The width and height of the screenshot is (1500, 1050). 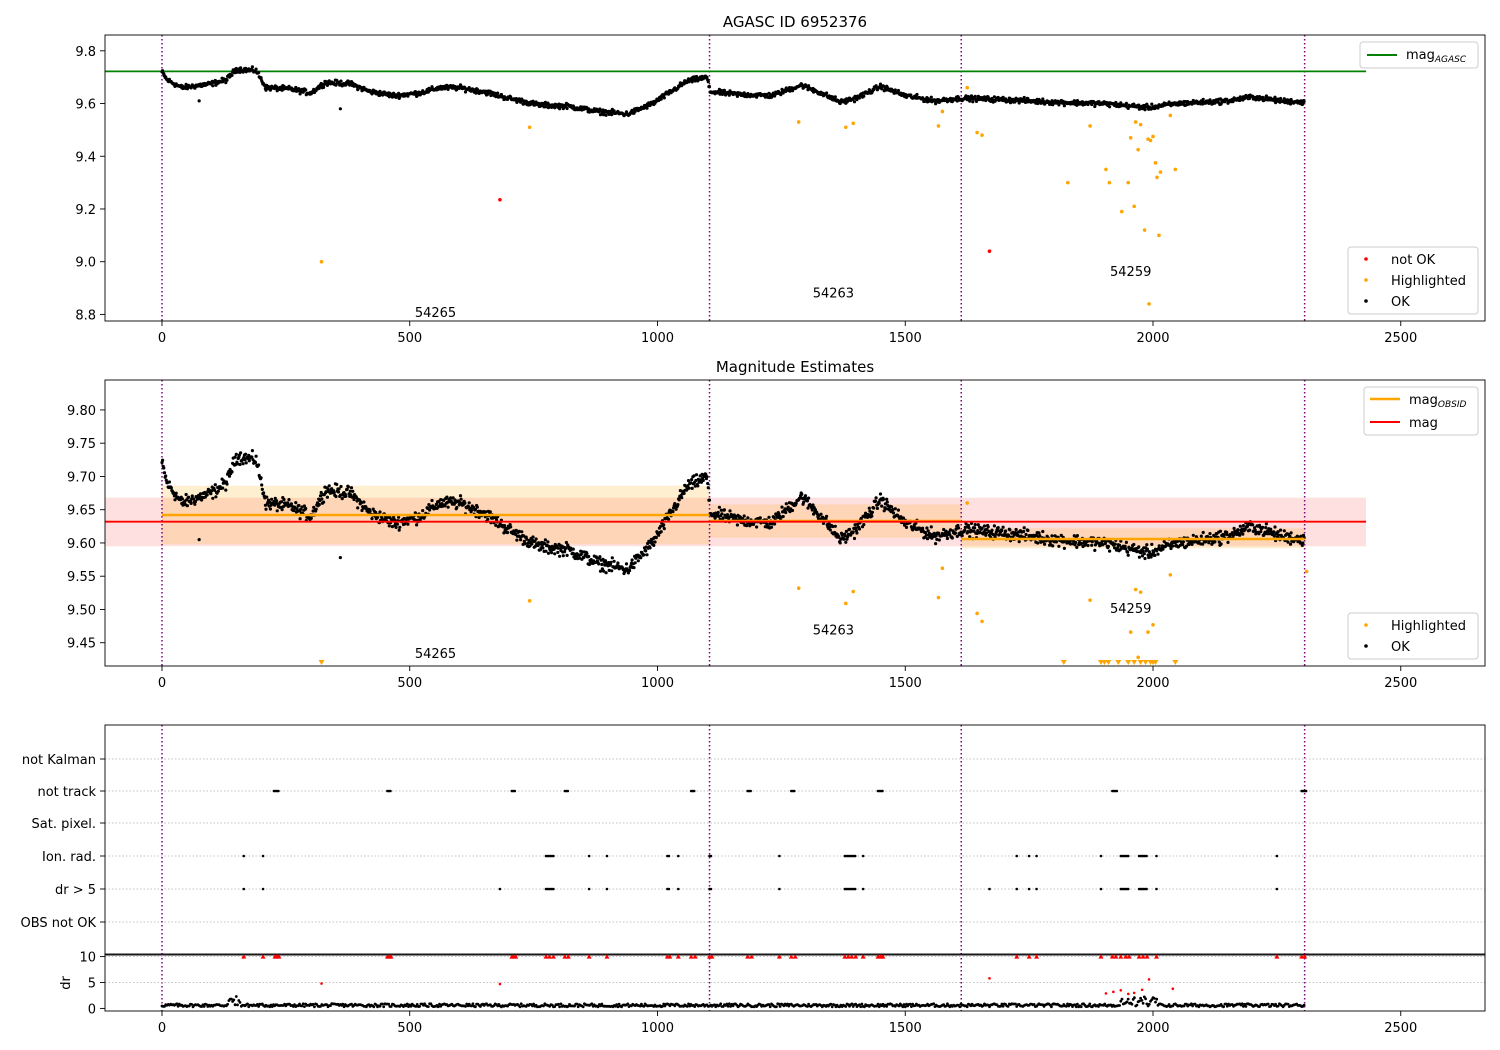 What do you see at coordinates (409, 338) in the screenshot?
I see `xtick-label: 500` at bounding box center [409, 338].